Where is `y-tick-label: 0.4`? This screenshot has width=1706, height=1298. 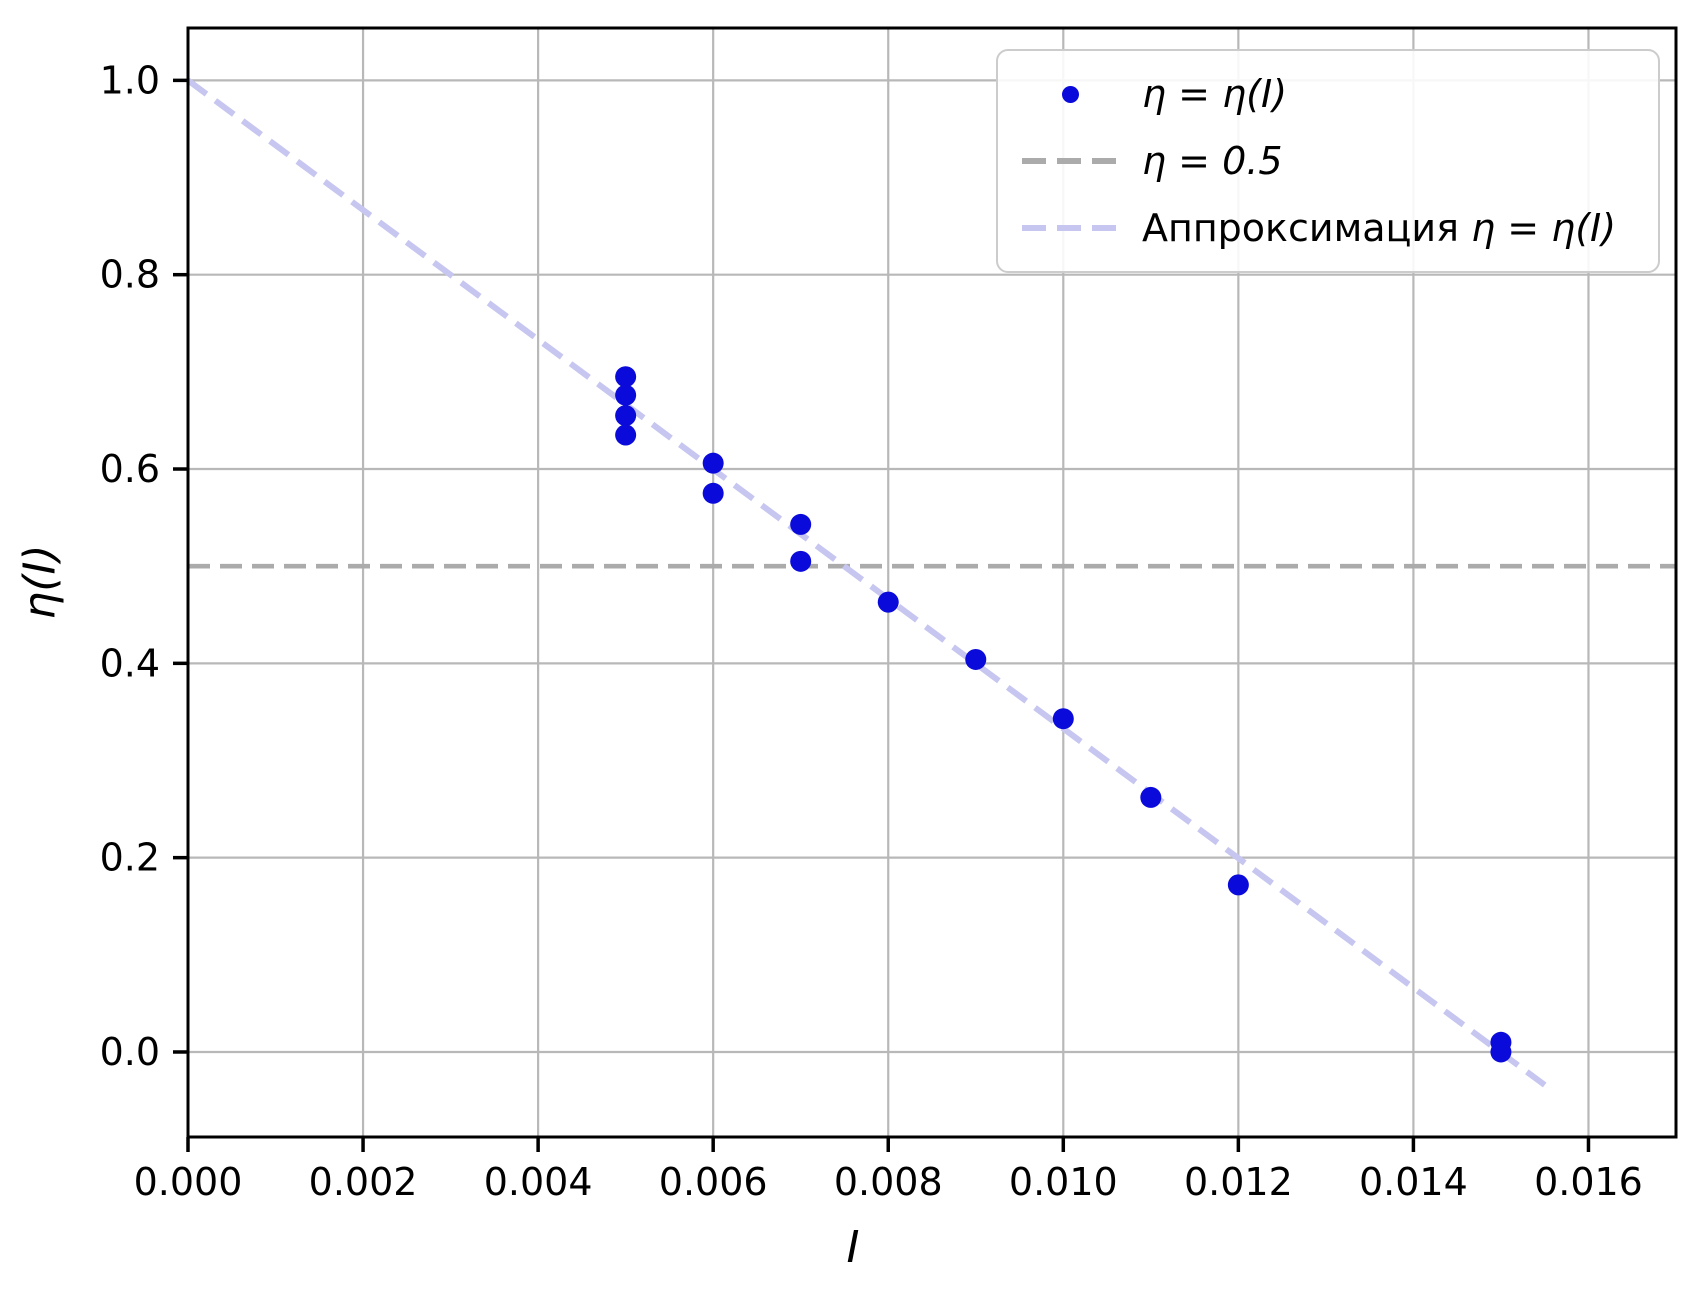 y-tick-label: 0.4 is located at coordinates (130, 663).